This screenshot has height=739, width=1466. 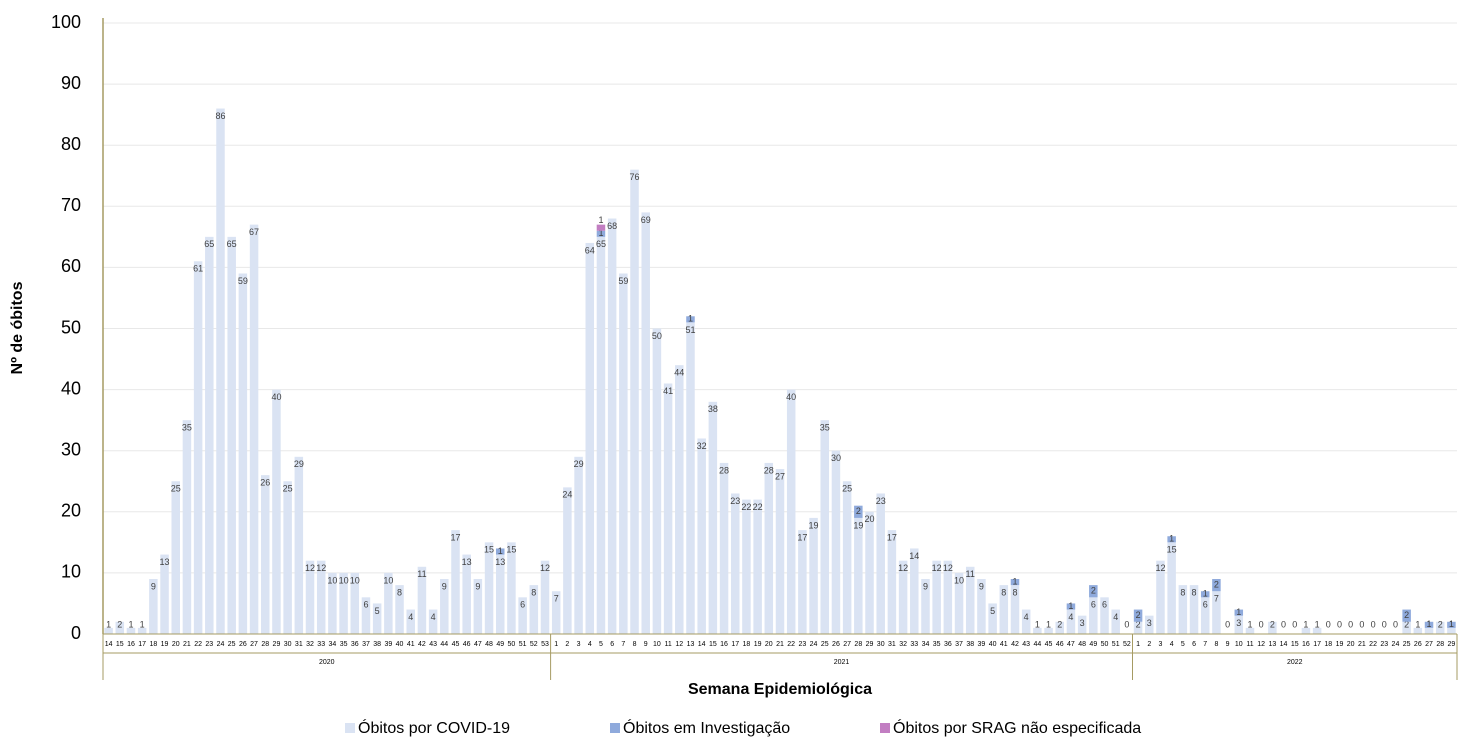 I want to click on y-tick-label: 90, so click(x=71, y=83).